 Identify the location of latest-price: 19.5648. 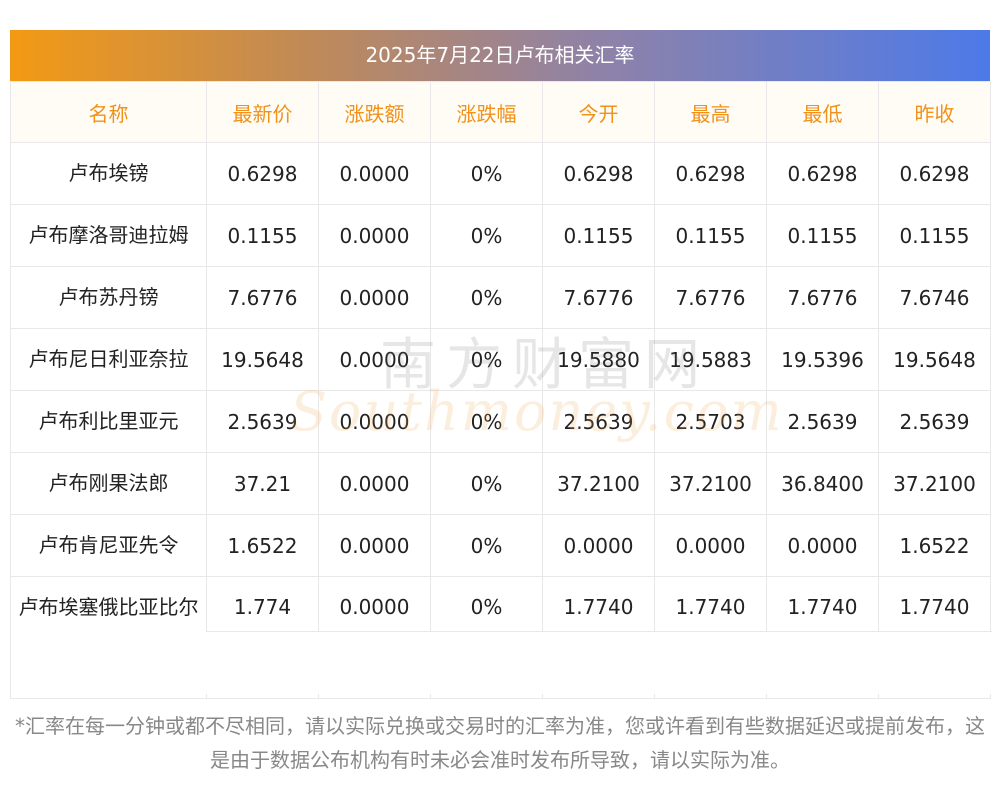
(262, 359).